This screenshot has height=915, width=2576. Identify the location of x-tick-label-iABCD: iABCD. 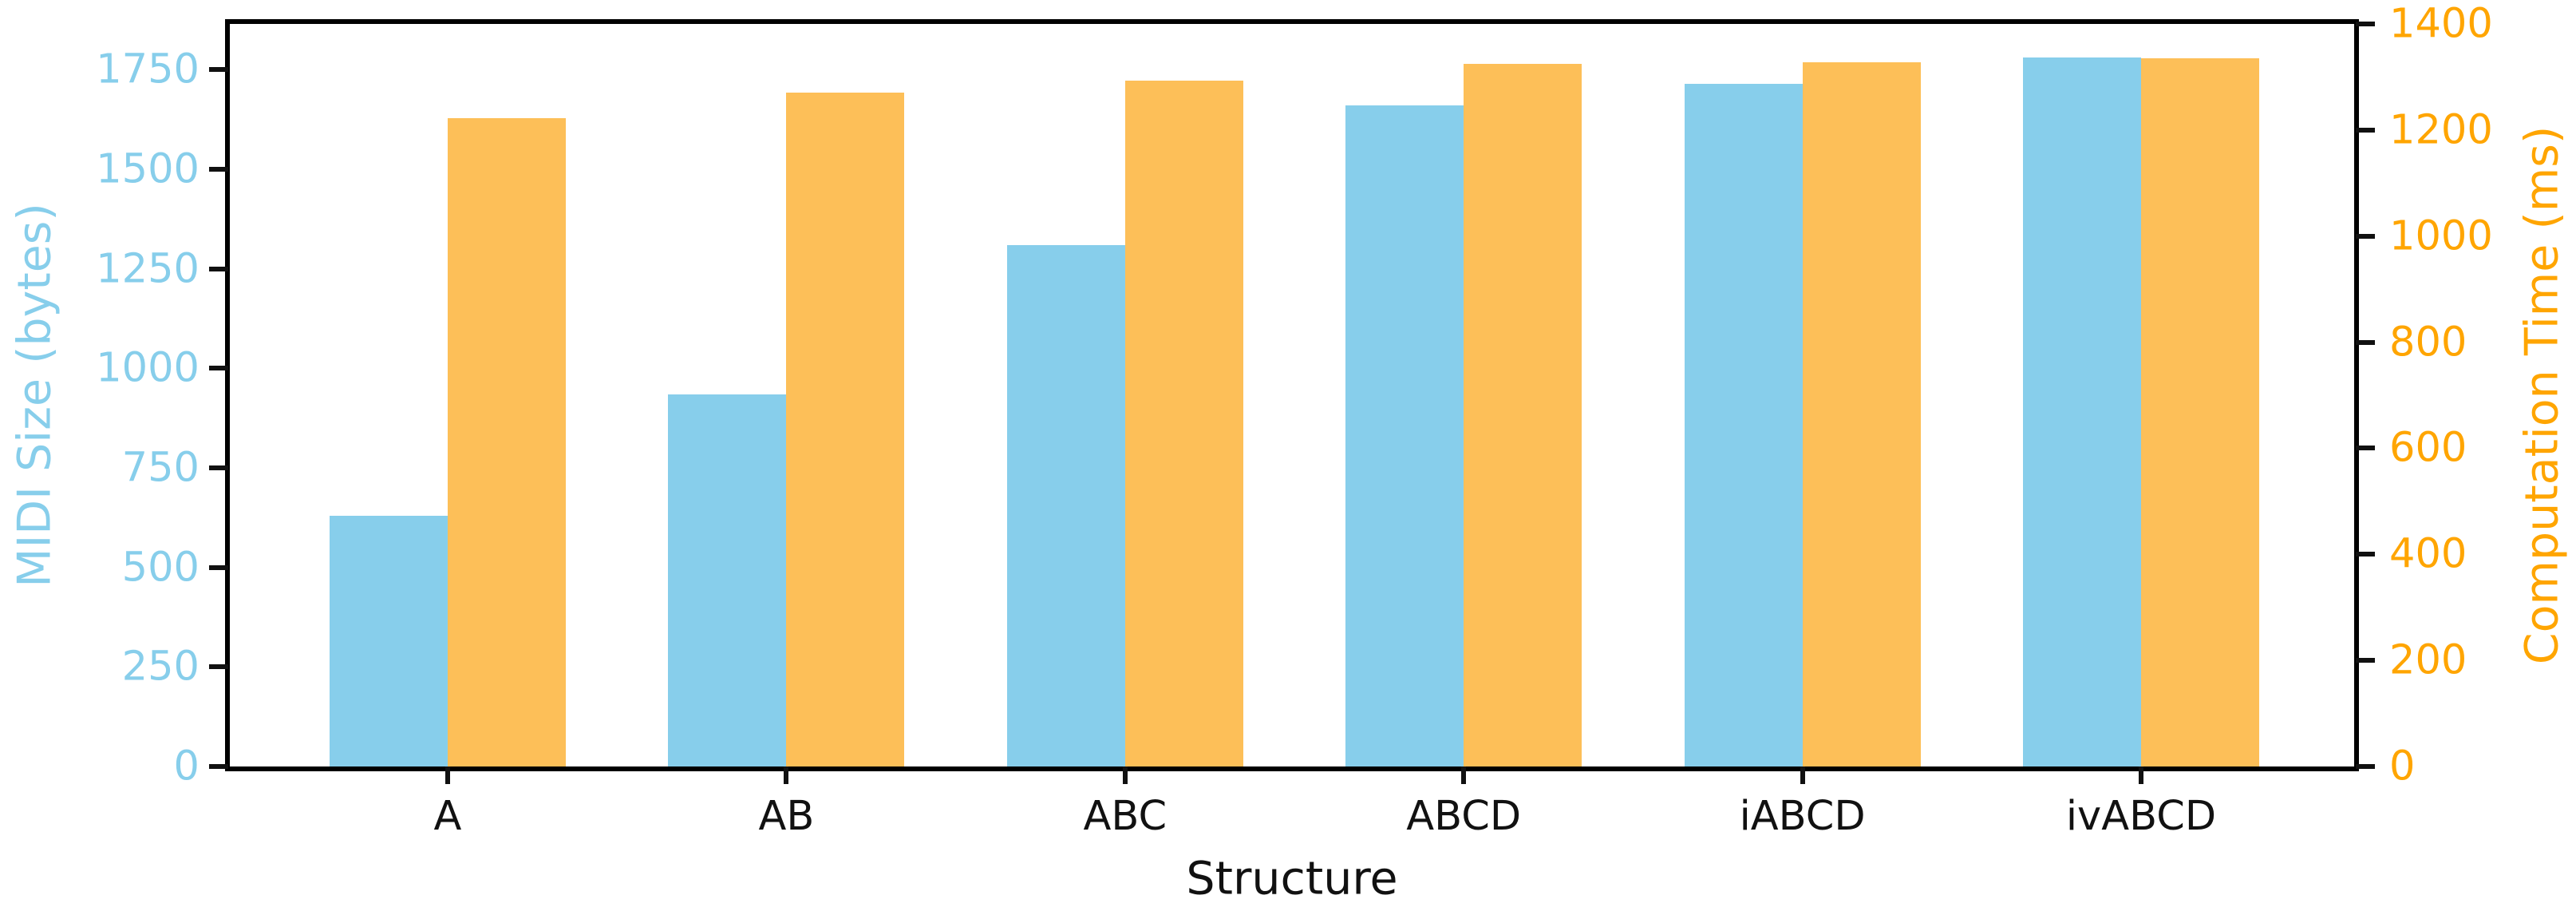
(1802, 816).